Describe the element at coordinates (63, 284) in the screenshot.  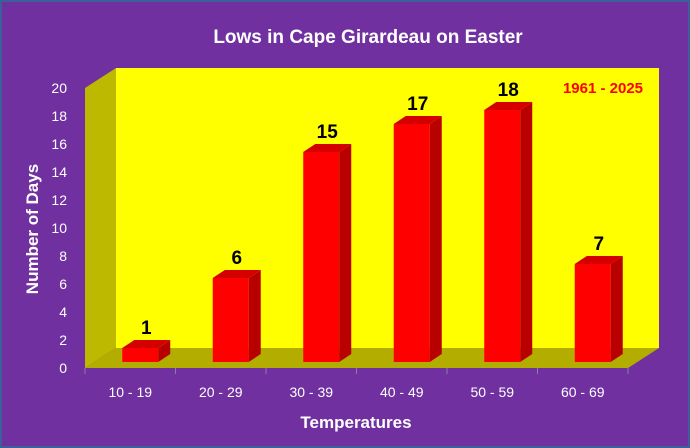
I see `y-tick-label: 6` at that location.